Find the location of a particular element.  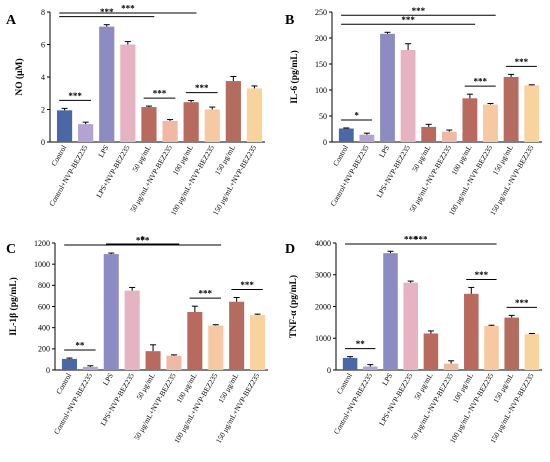

y-tick-label: 100 is located at coordinates (321, 90).